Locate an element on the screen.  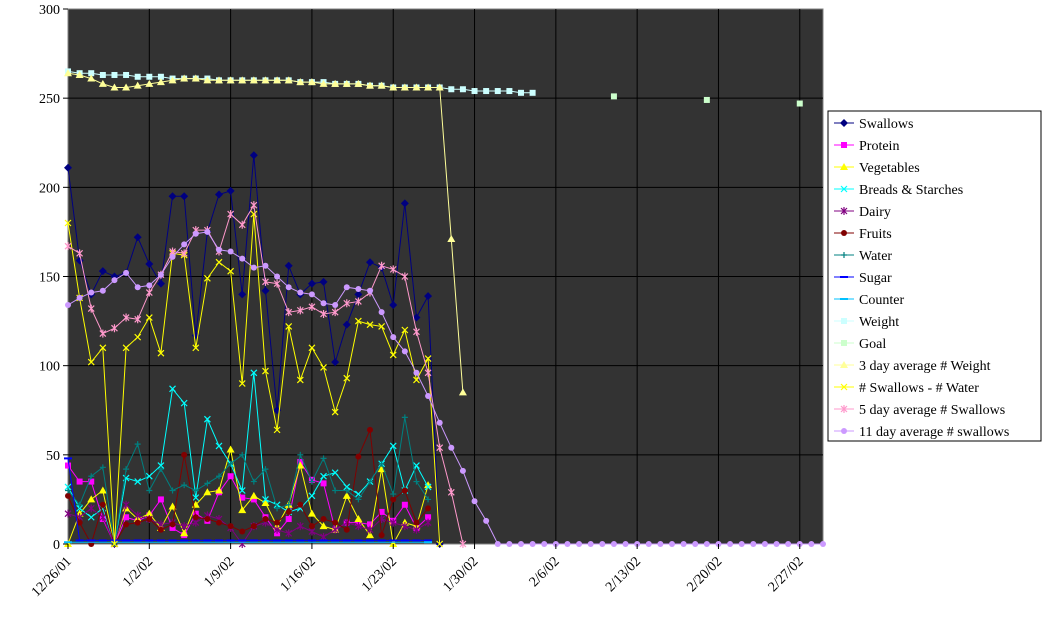
legend-label: 11 day average # swallows is located at coordinates (934, 432).